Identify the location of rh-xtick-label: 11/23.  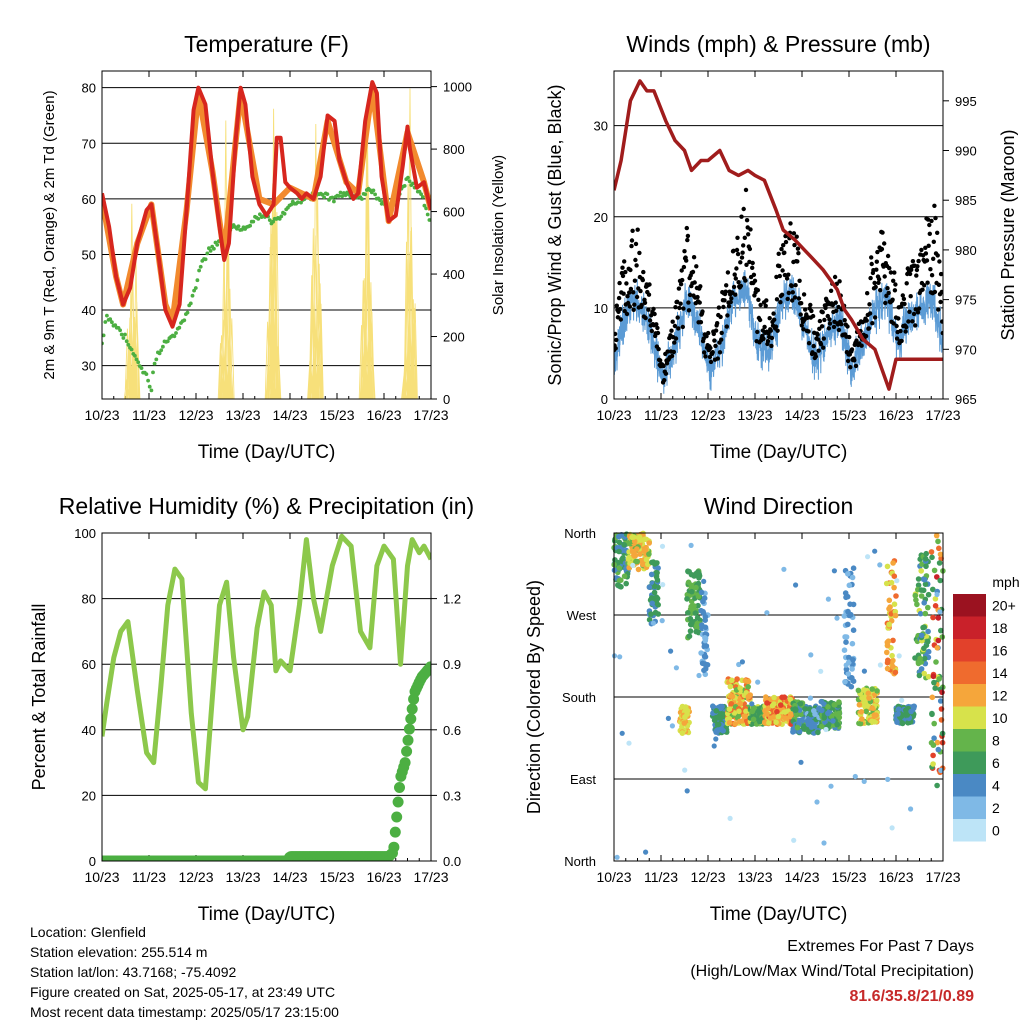
(149, 877).